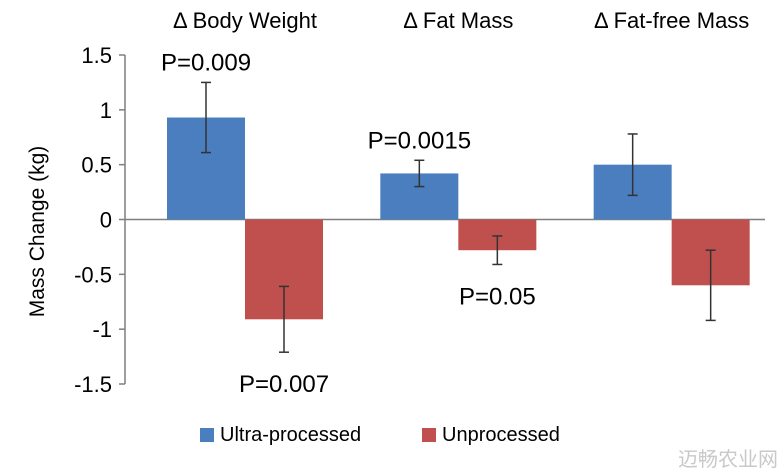 The height and width of the screenshot is (473, 784). I want to click on y-tick-label: -1.5, so click(93, 384).